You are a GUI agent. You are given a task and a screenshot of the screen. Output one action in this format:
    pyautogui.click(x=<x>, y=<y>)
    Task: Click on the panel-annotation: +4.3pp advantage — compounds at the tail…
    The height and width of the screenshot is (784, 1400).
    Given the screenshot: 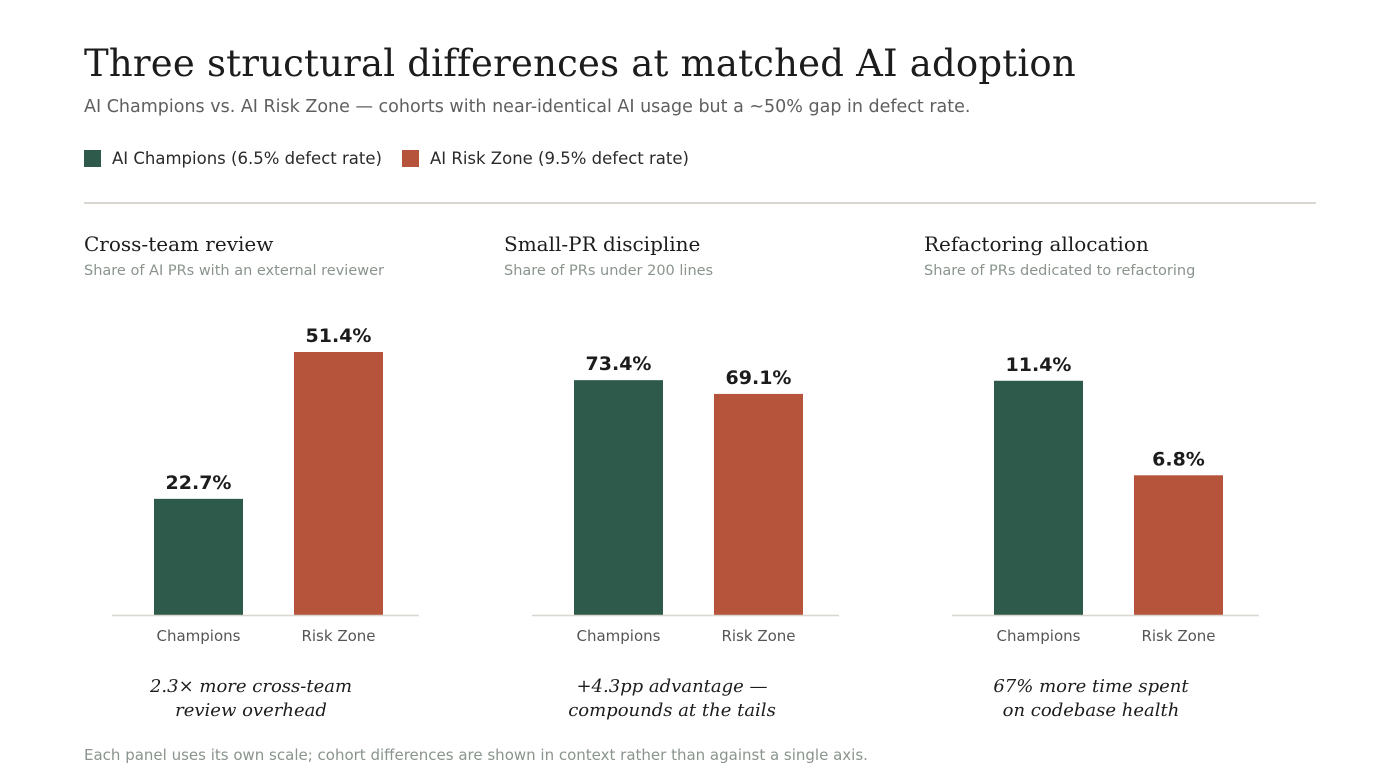 What is the action you would take?
    pyautogui.click(x=672, y=699)
    